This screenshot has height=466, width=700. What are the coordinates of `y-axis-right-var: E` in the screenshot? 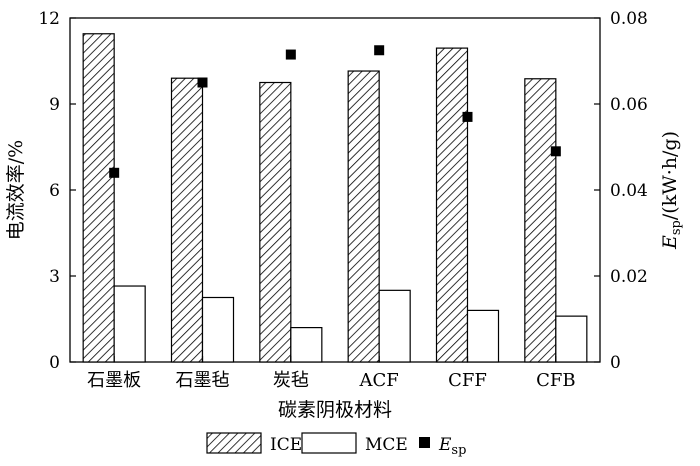 It's located at (670, 242).